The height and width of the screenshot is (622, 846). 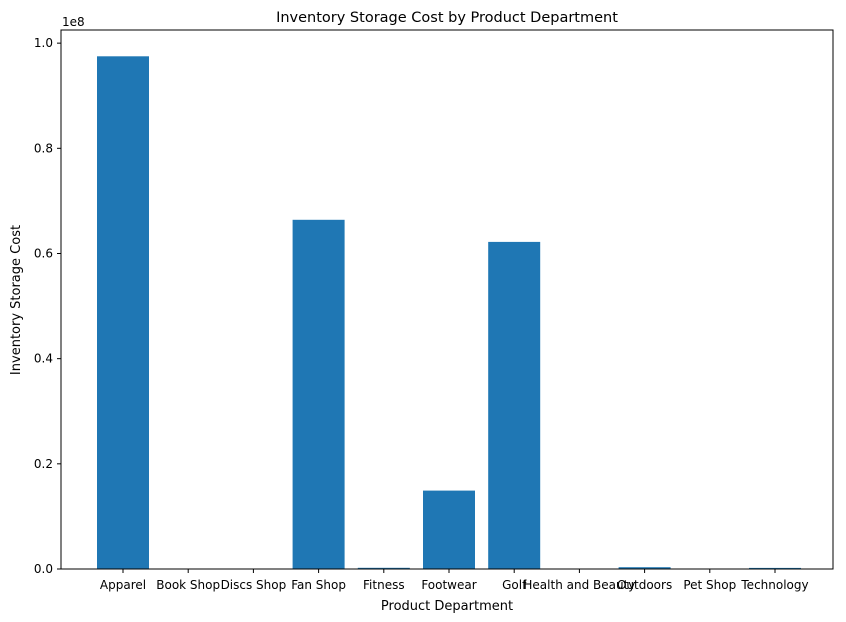 What do you see at coordinates (123, 585) in the screenshot?
I see `x-tick-label: Apparel` at bounding box center [123, 585].